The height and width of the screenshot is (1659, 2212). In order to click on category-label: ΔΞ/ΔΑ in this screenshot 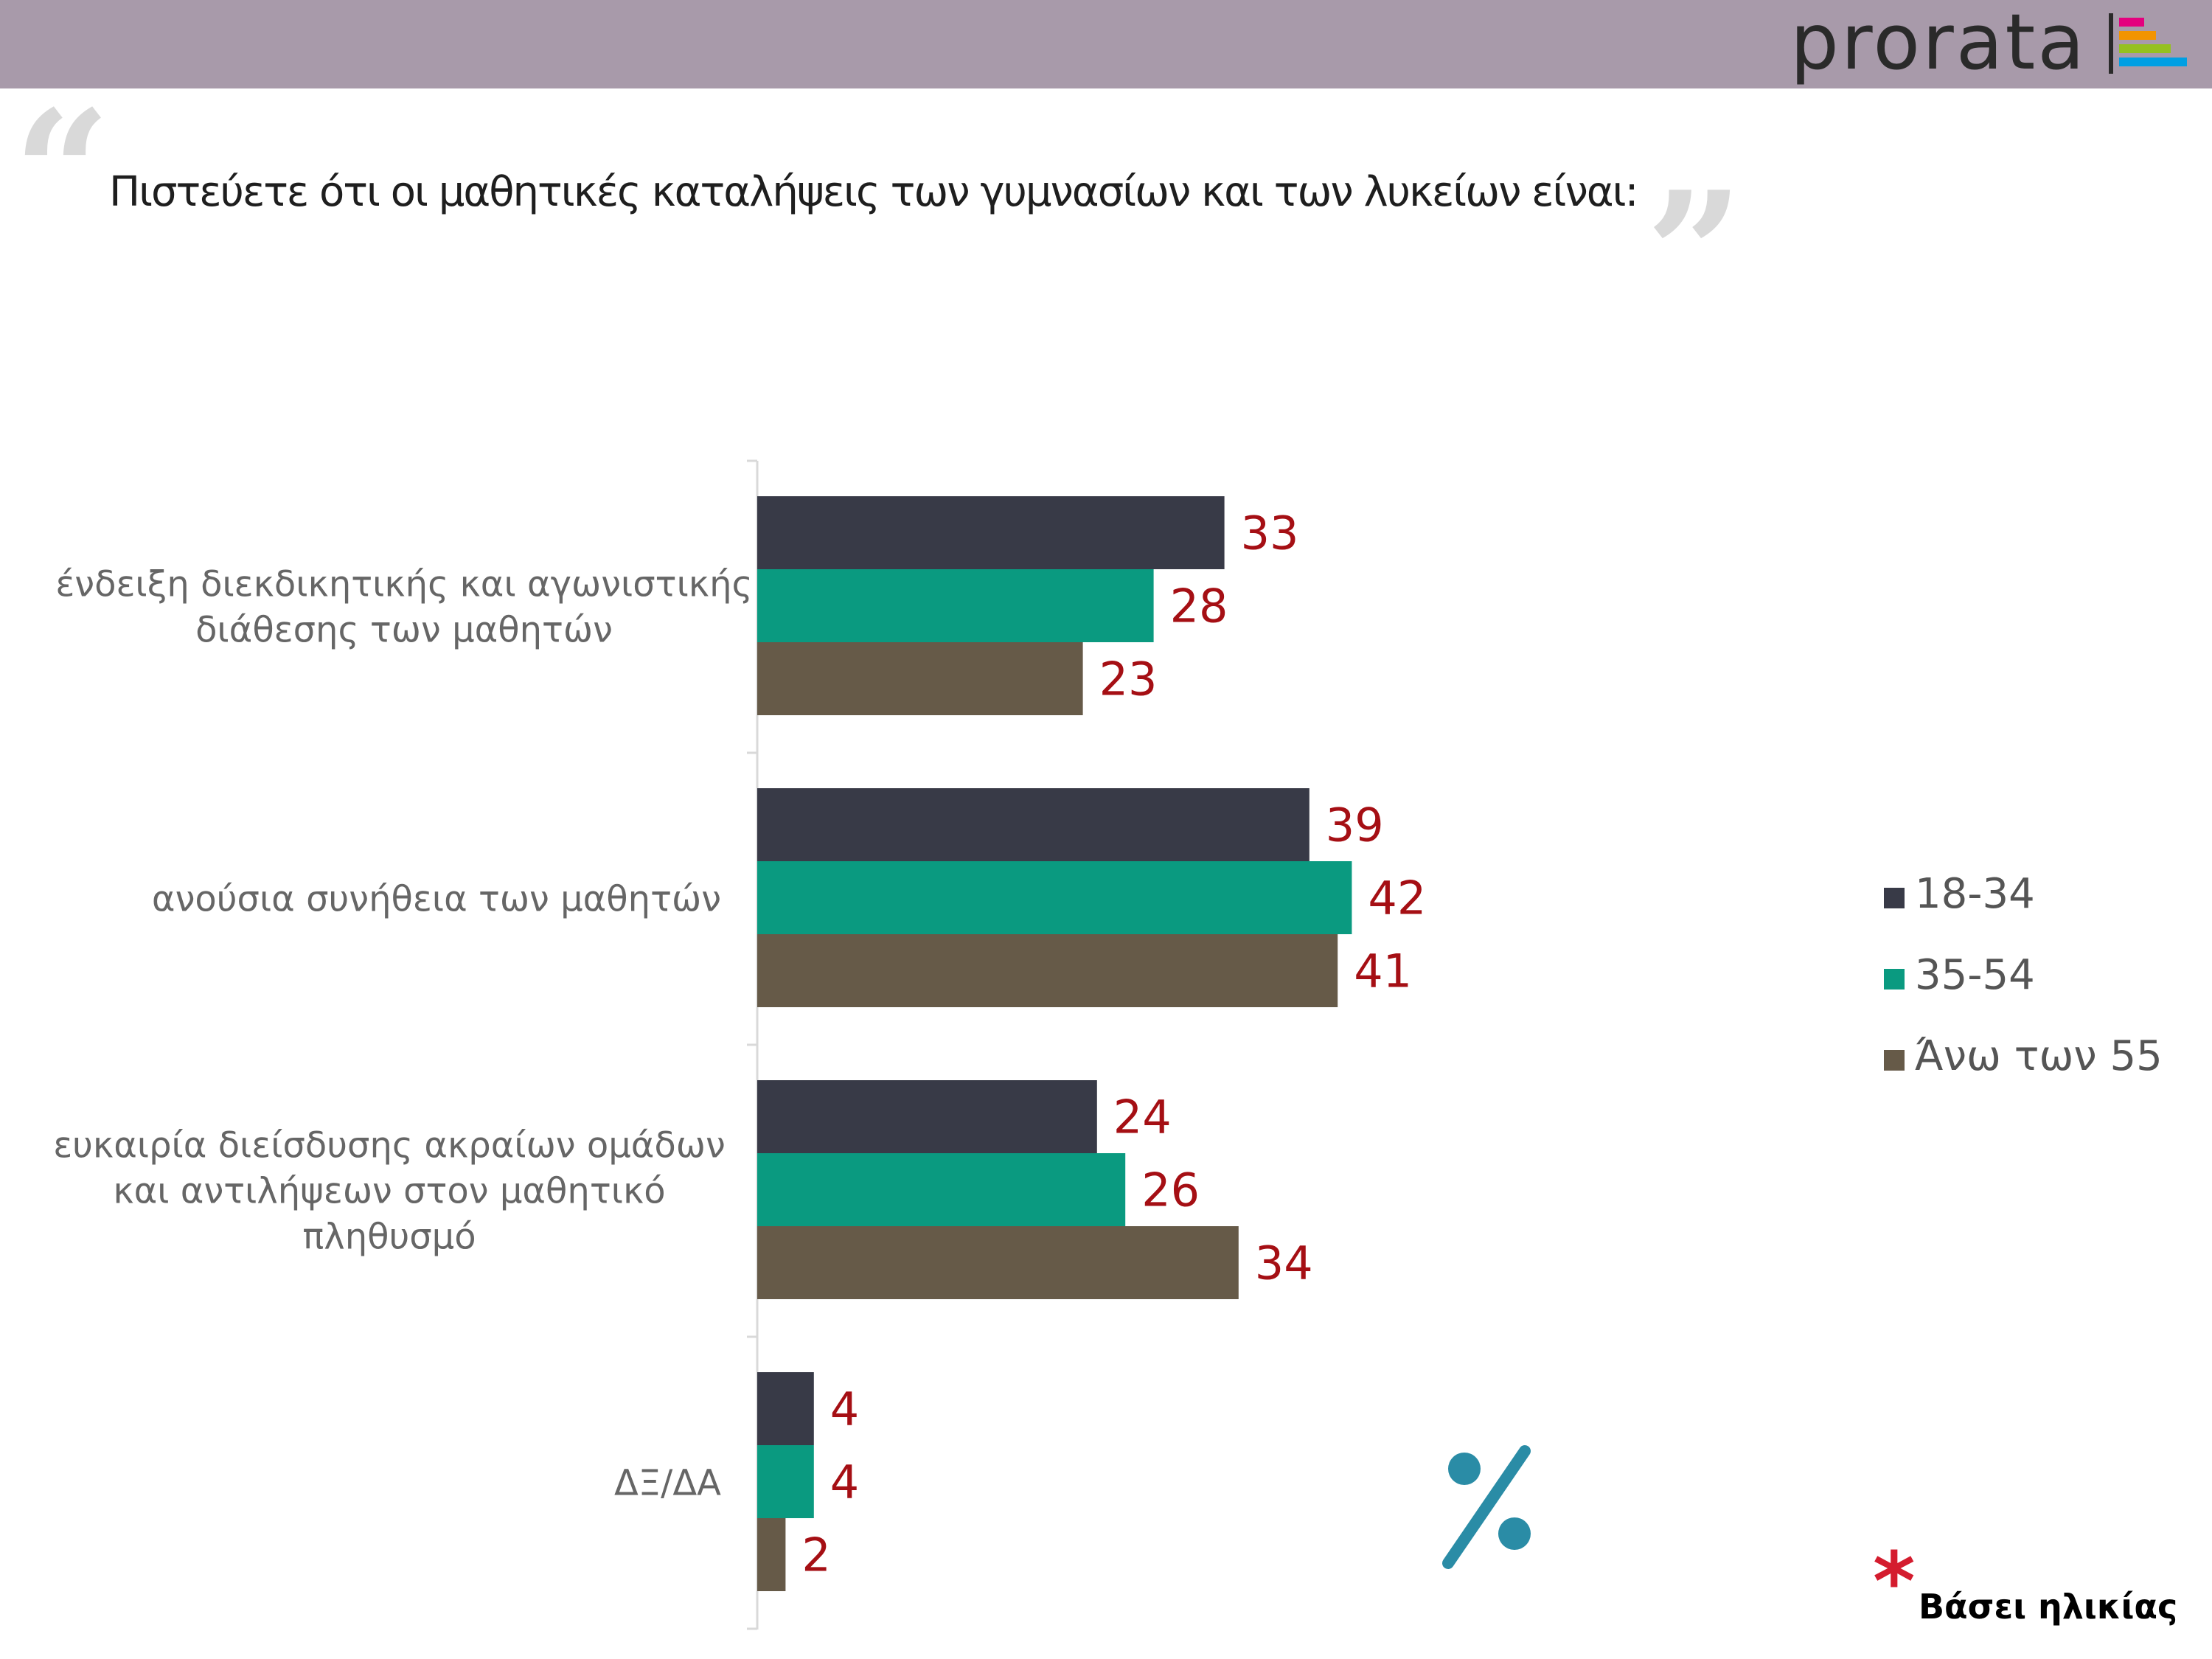, I will do `click(667, 1483)`.